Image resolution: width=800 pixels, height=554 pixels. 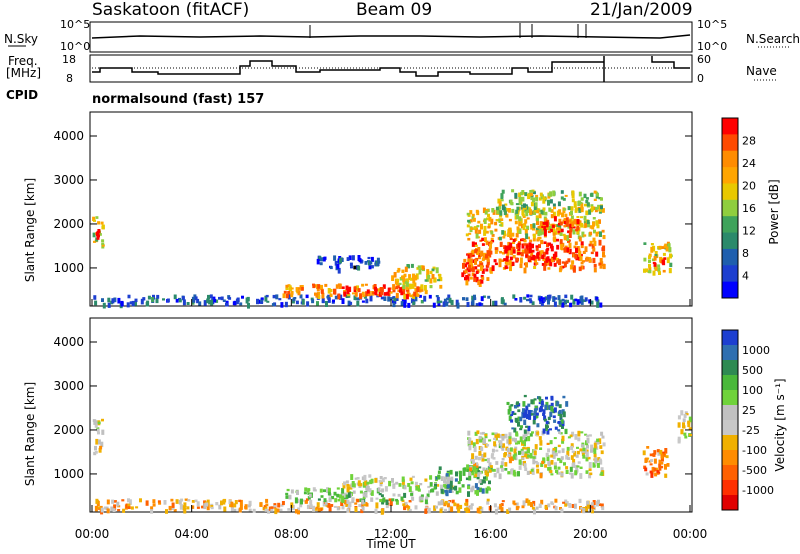 I want to click on colorbar-tick-label: 1000, so click(x=756, y=350).